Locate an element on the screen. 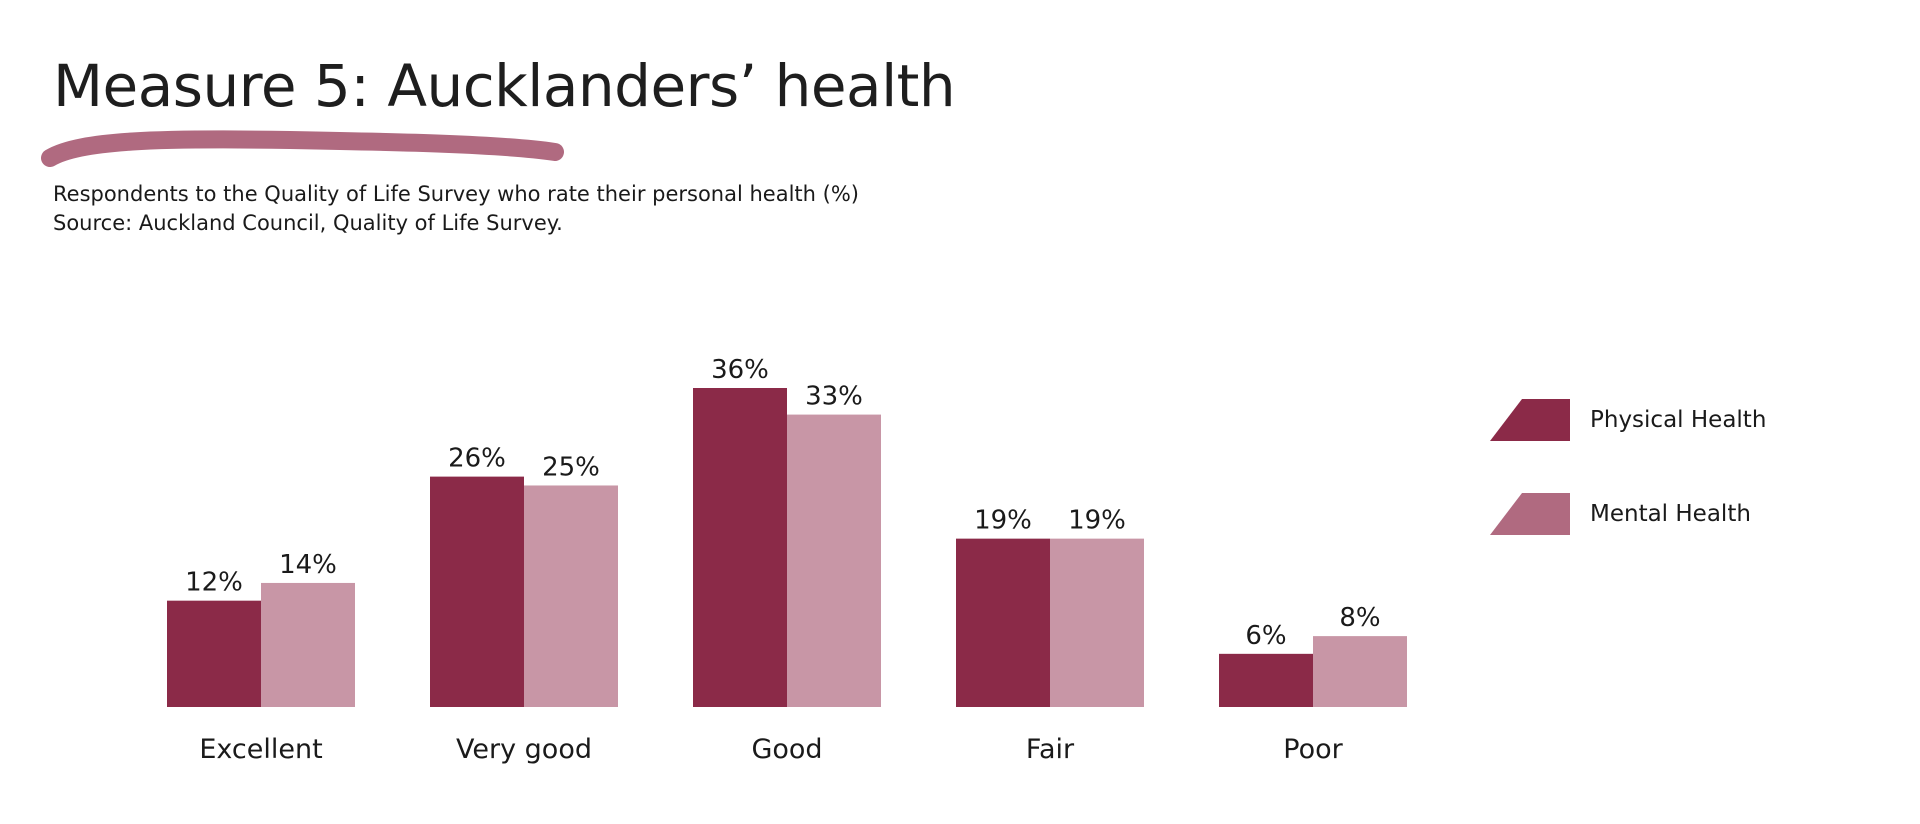 Image resolution: width=1920 pixels, height=824 pixels. title-underline is located at coordinates (302, 148).